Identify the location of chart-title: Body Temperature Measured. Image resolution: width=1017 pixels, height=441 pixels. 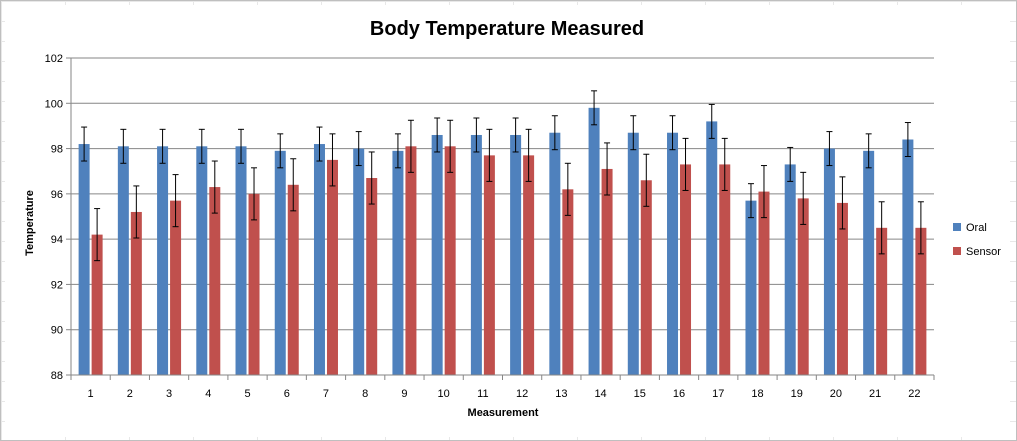
(507, 29).